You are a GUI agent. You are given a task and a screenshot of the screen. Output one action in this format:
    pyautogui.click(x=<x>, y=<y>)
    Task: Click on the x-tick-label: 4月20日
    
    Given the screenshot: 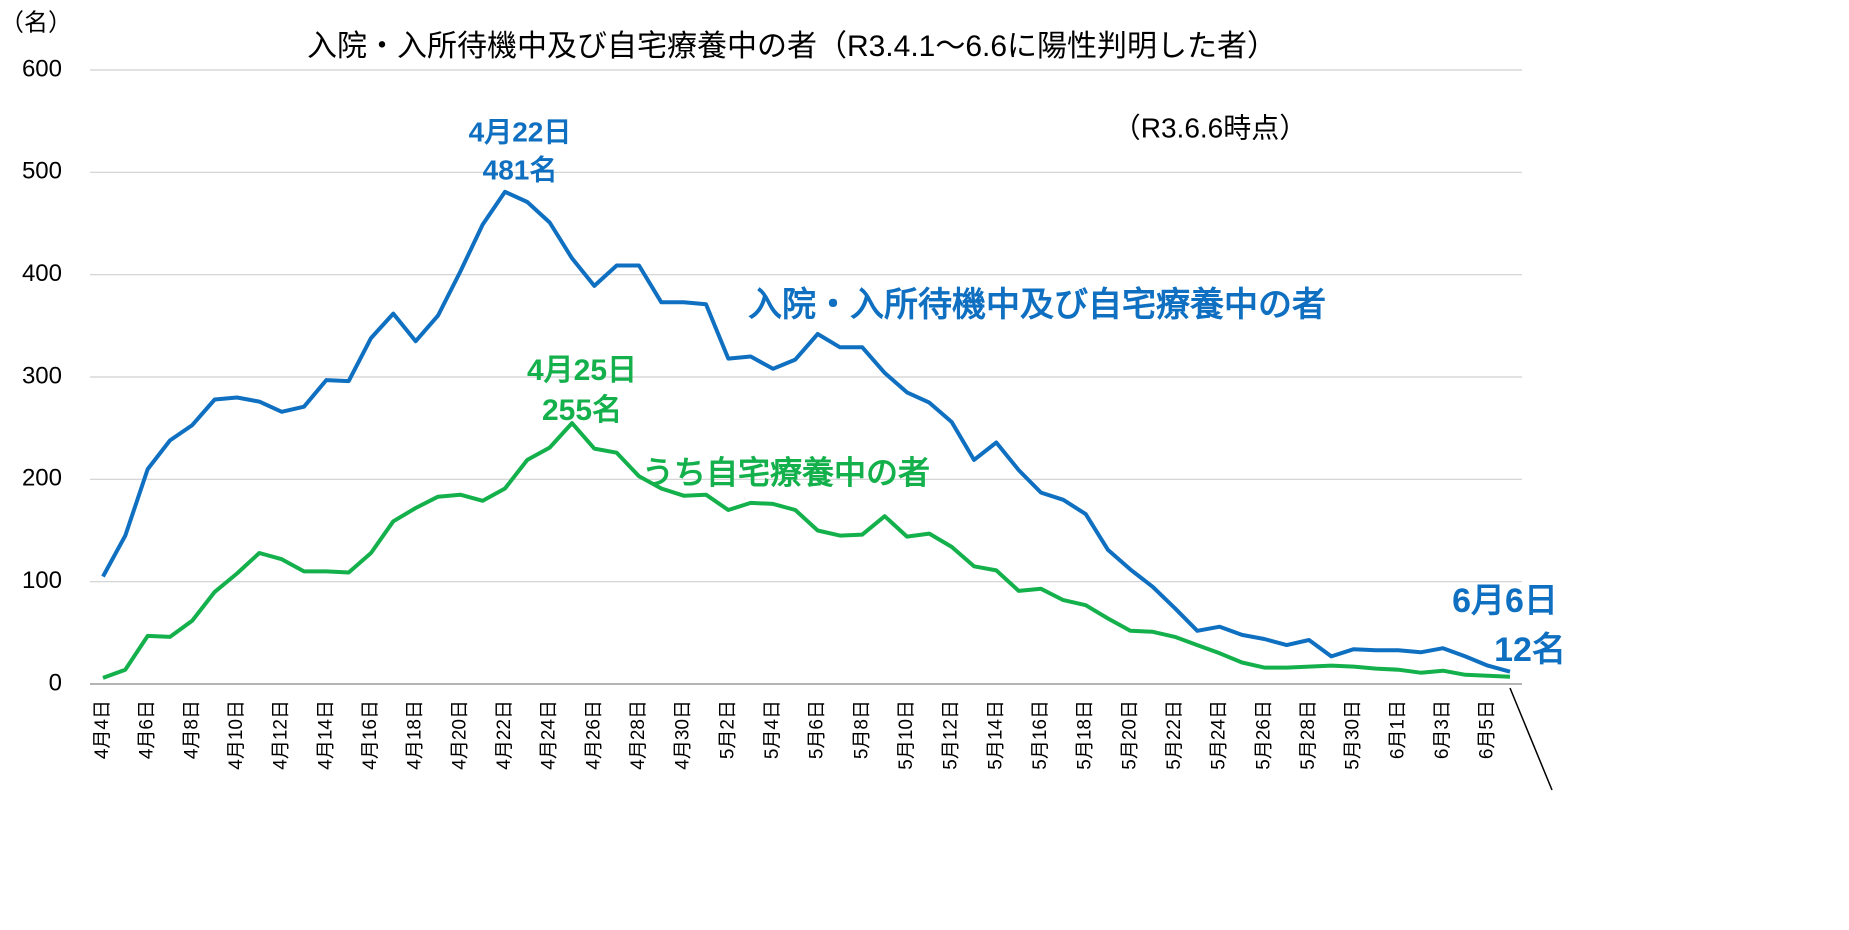 What is the action you would take?
    pyautogui.click(x=459, y=735)
    